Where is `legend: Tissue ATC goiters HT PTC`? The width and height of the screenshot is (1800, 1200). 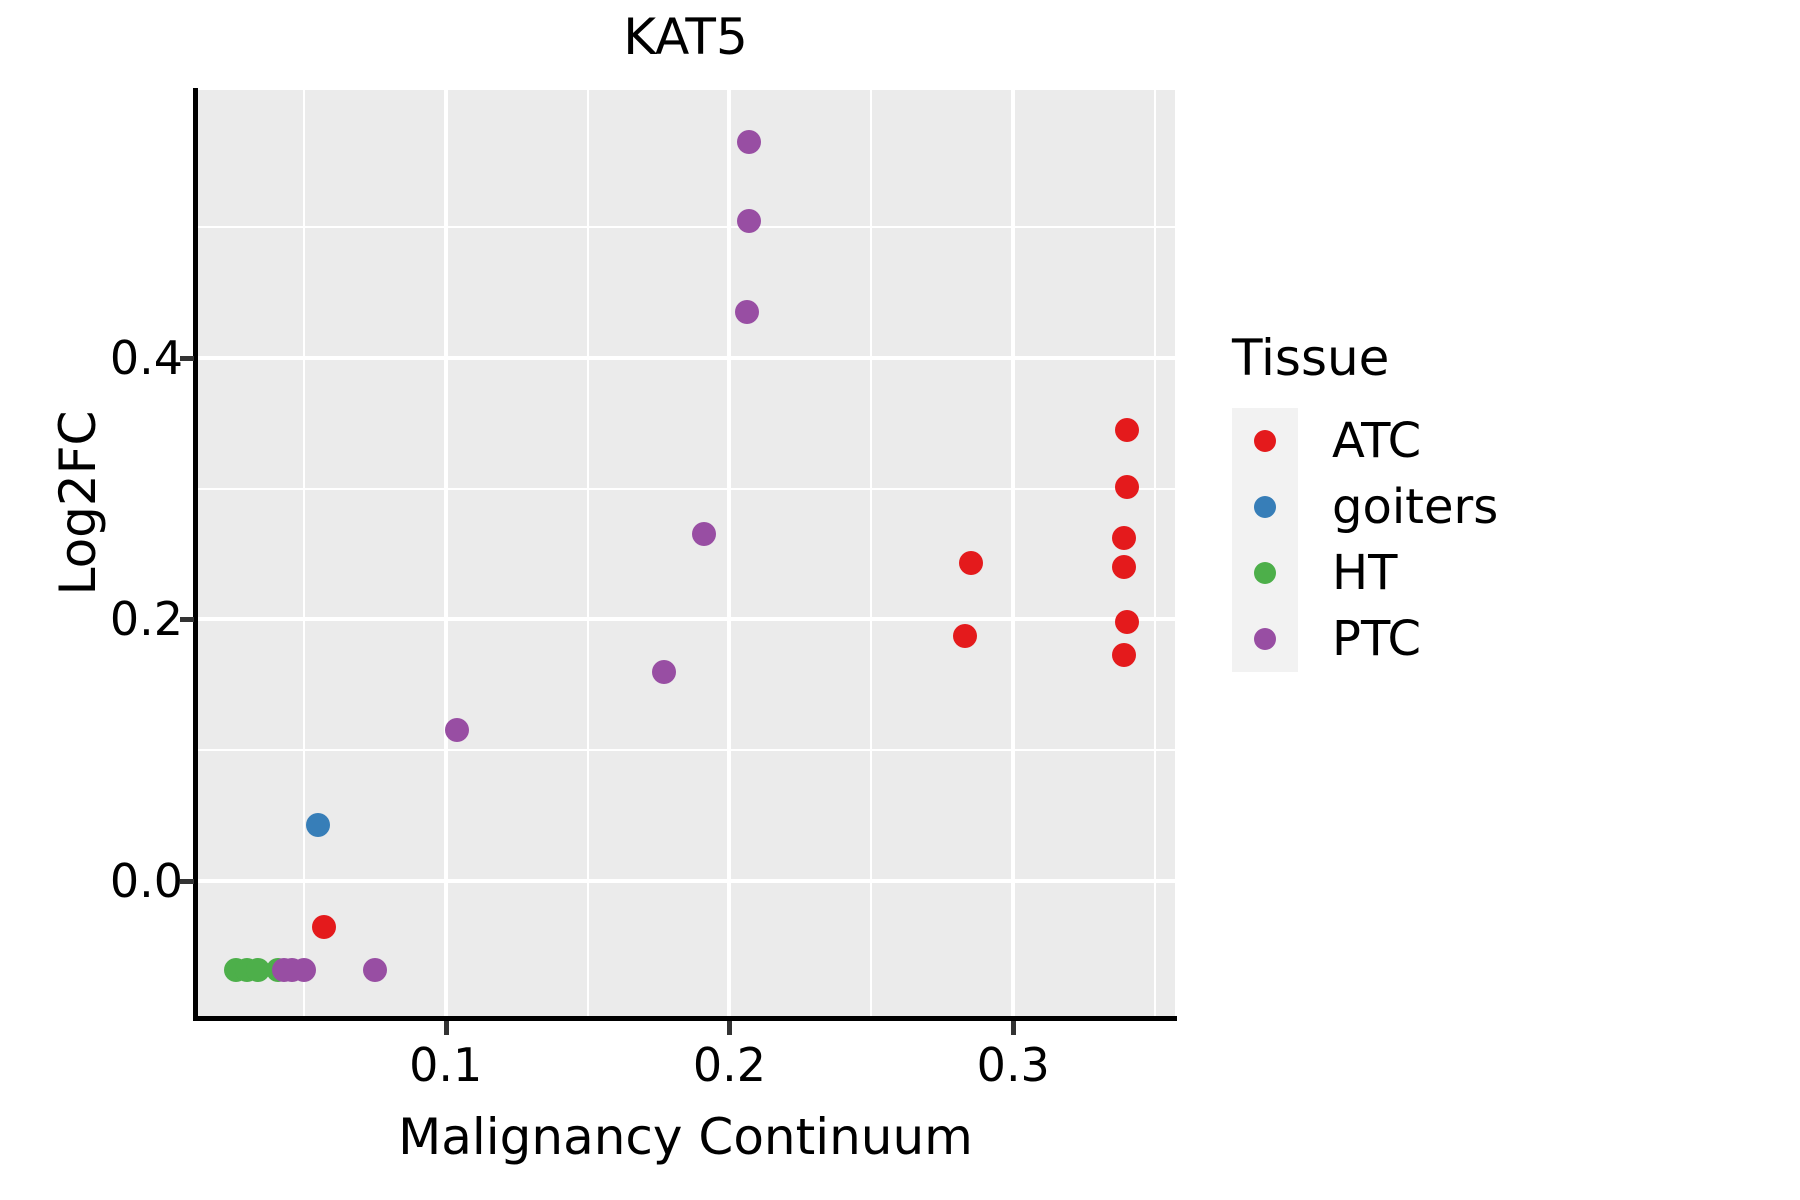 legend: Tissue ATC goiters HT PTC is located at coordinates (1442, 501).